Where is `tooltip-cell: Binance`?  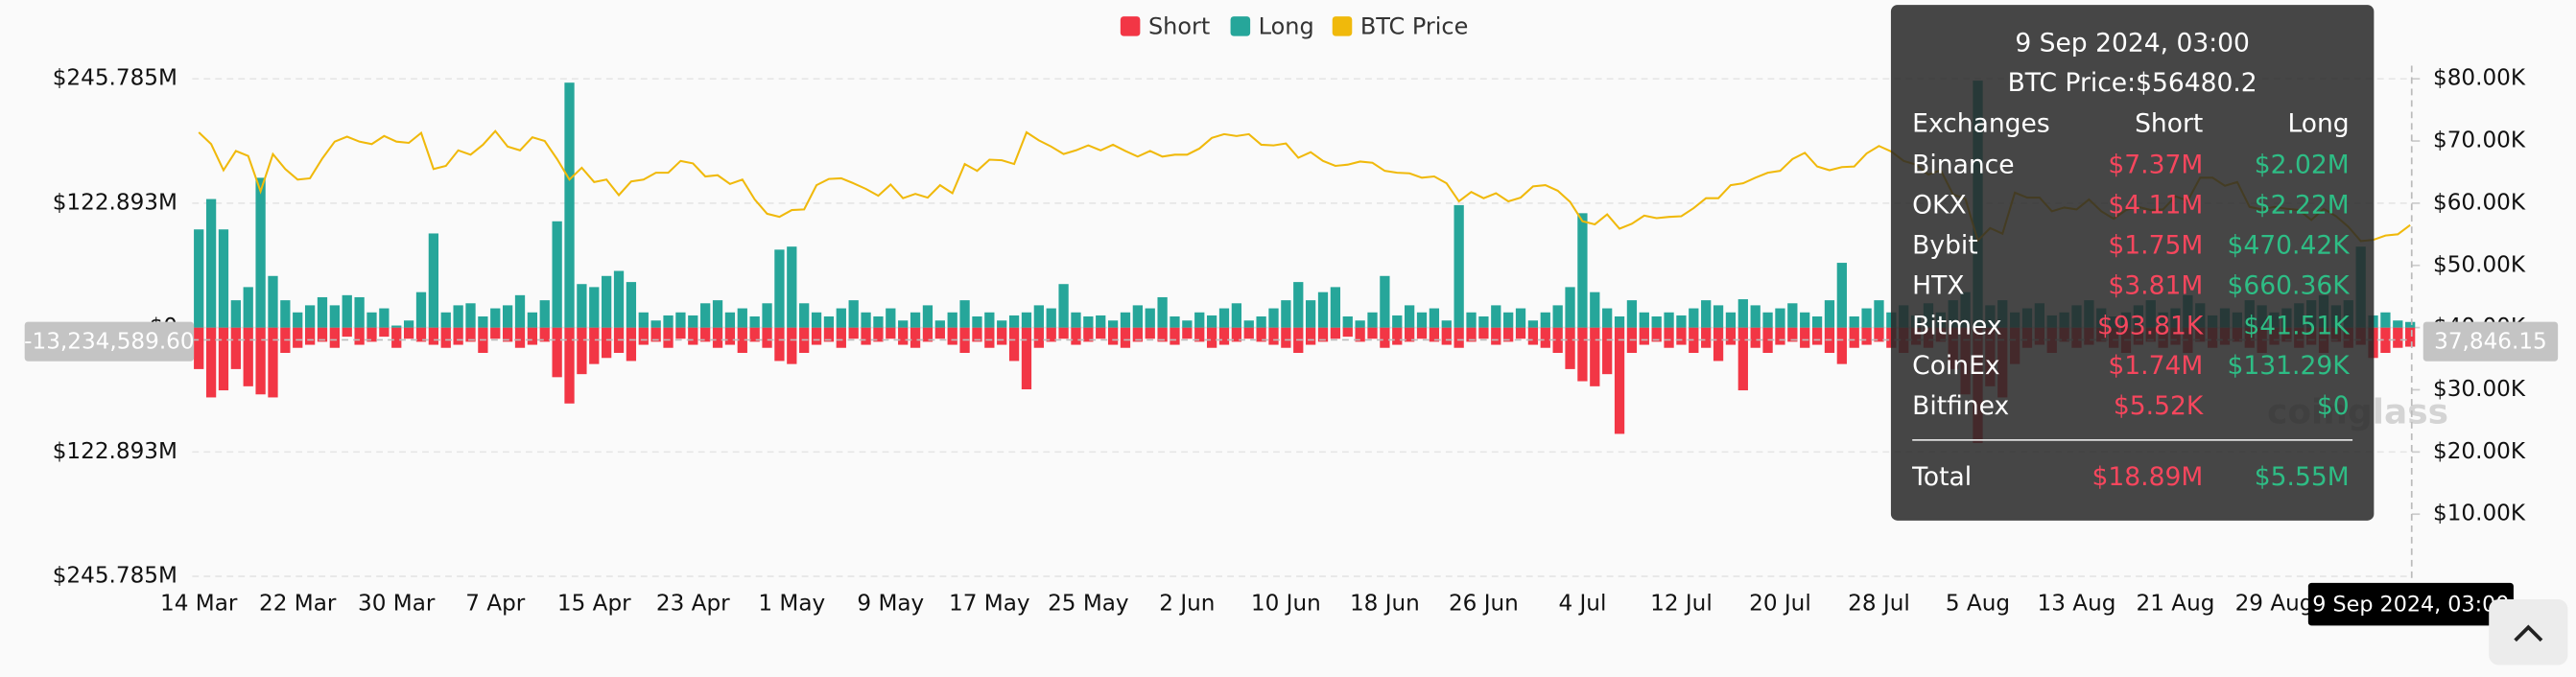
tooltip-cell: Binance is located at coordinates (1963, 165).